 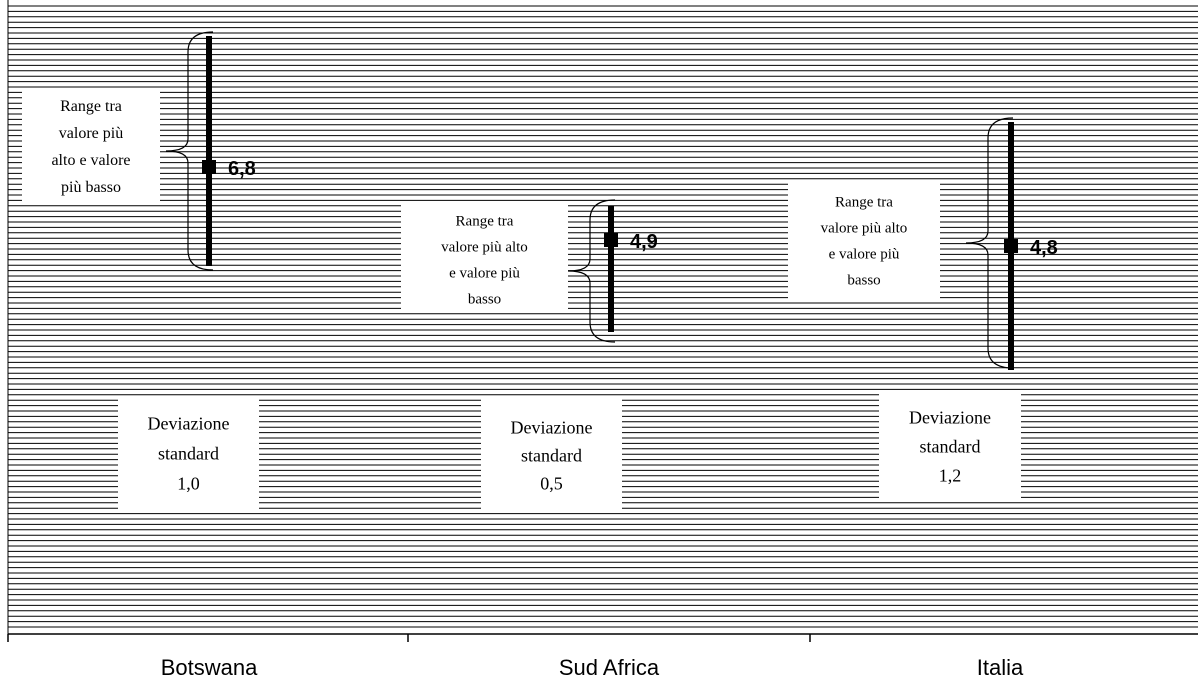 I want to click on std-dev-annotation-line: 1,0, so click(x=188, y=483).